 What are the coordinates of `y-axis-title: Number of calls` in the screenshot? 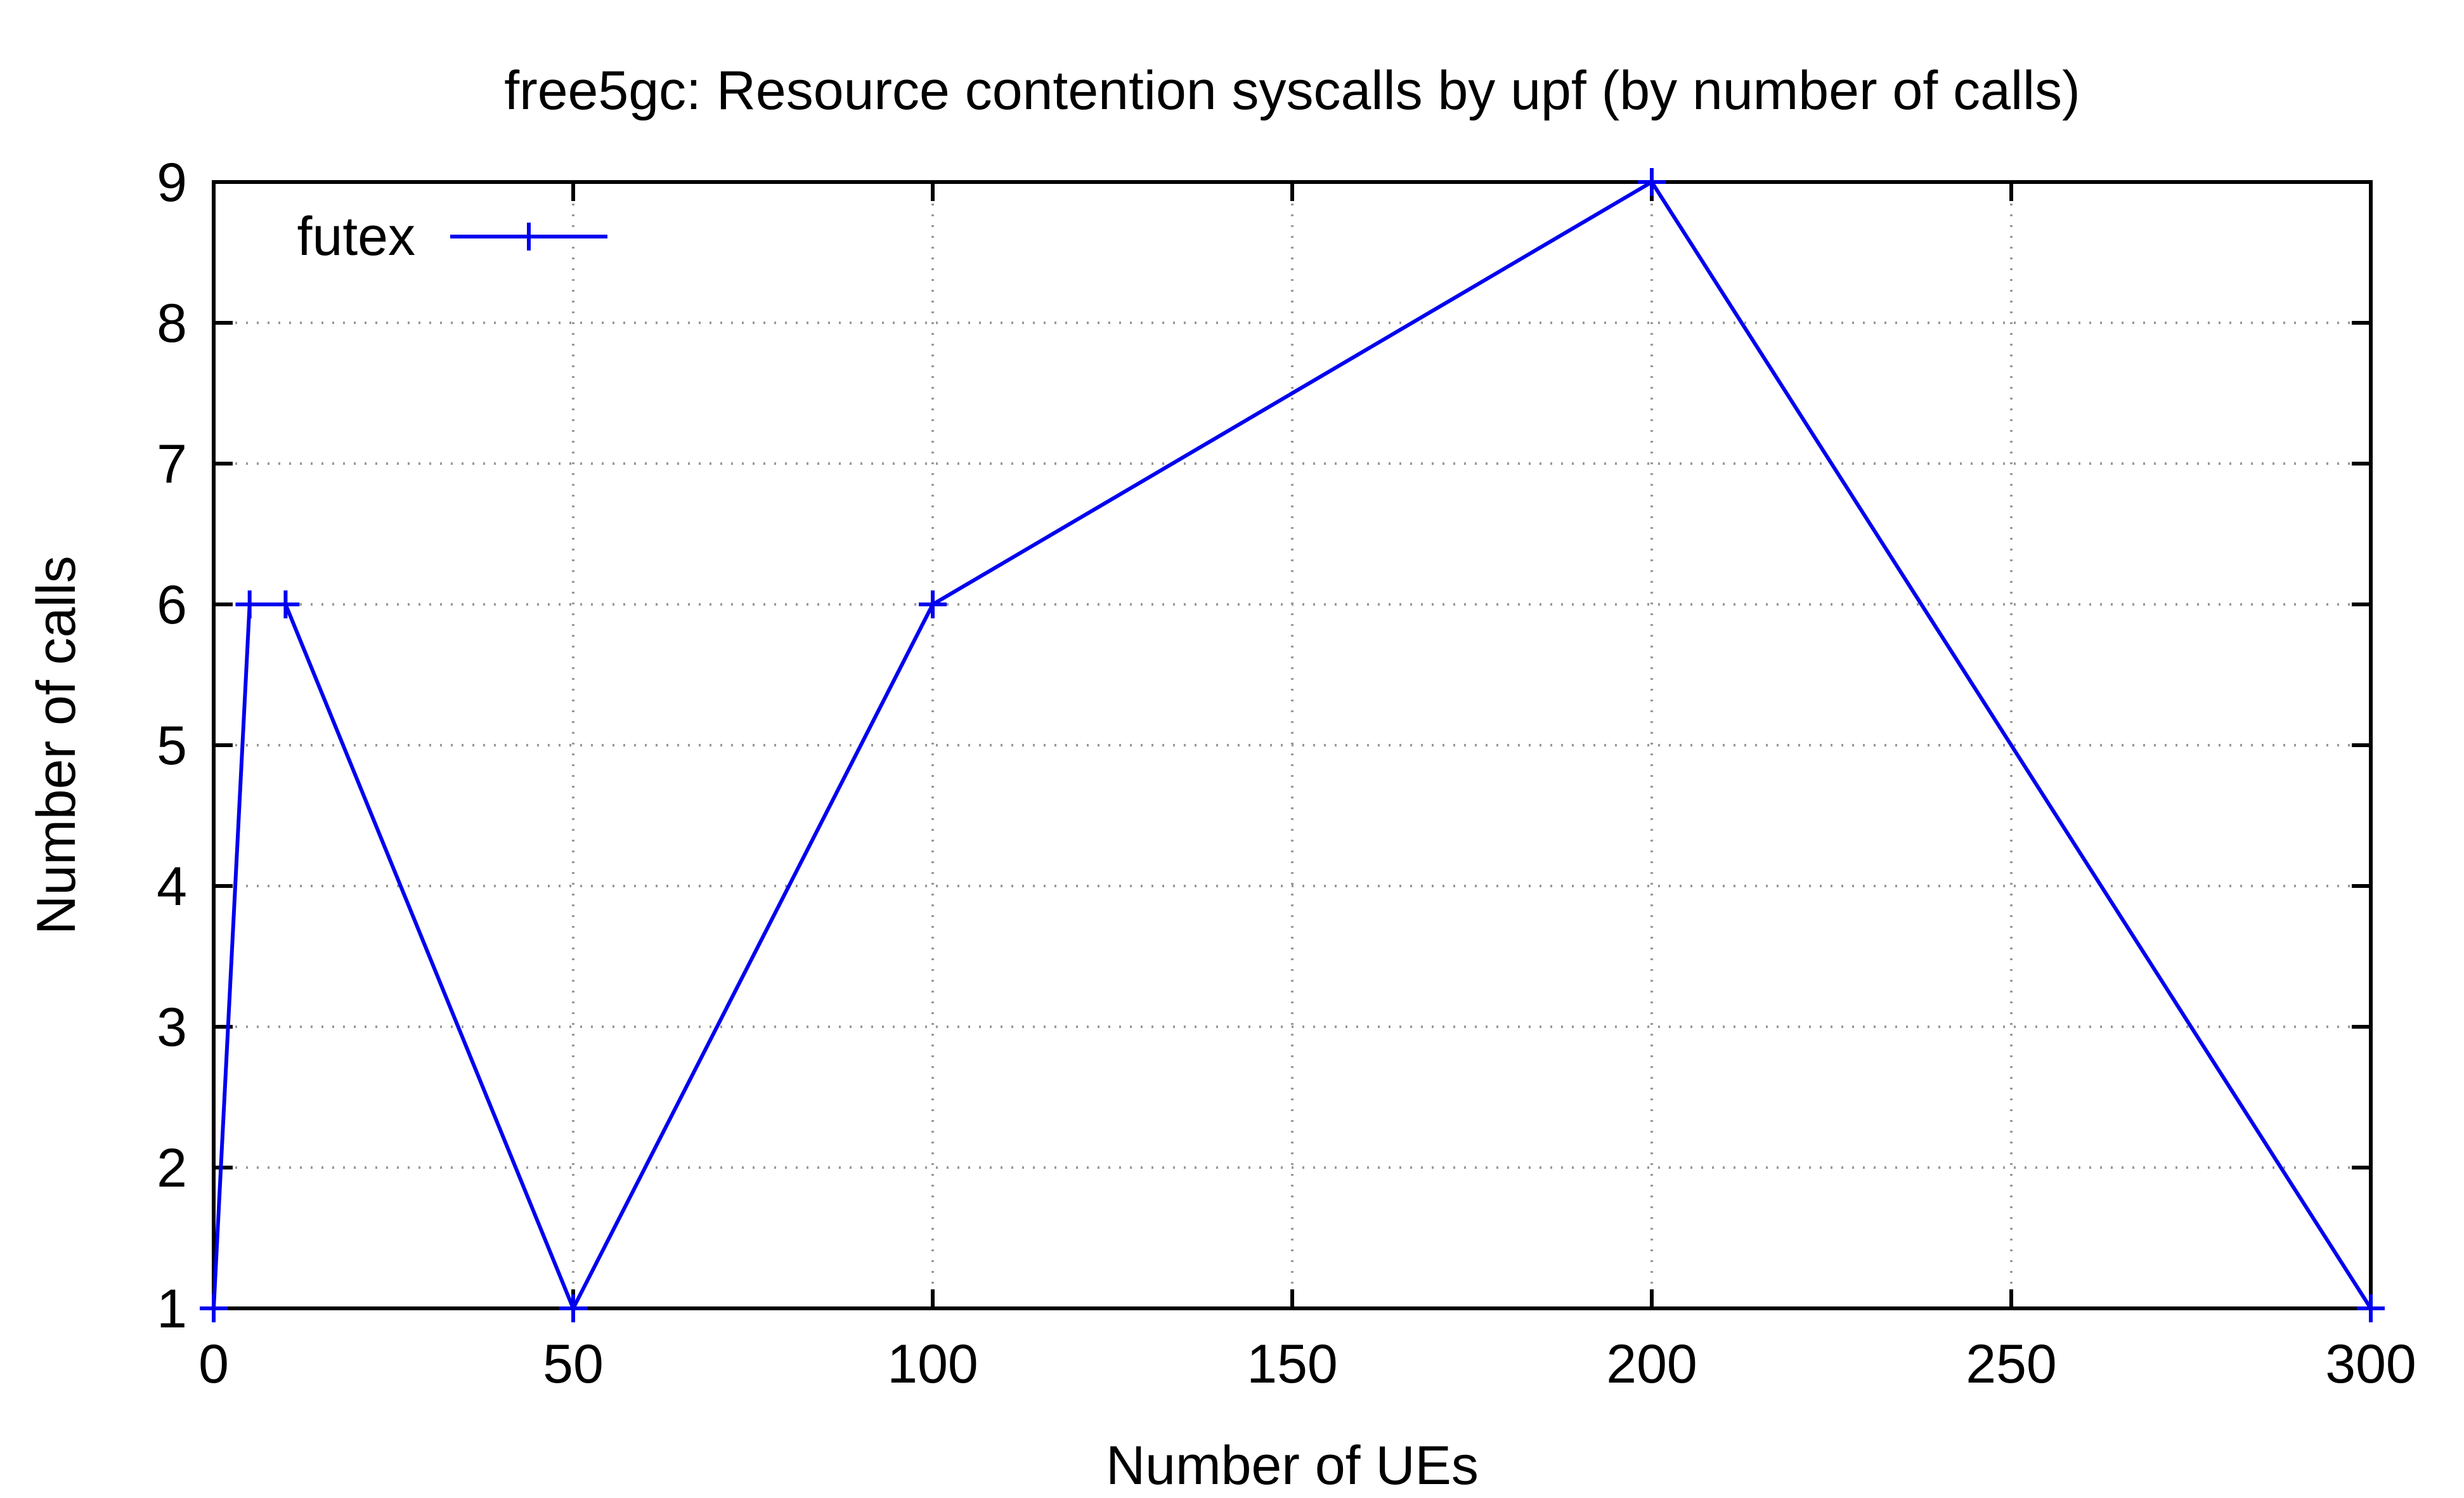 It's located at (56, 745).